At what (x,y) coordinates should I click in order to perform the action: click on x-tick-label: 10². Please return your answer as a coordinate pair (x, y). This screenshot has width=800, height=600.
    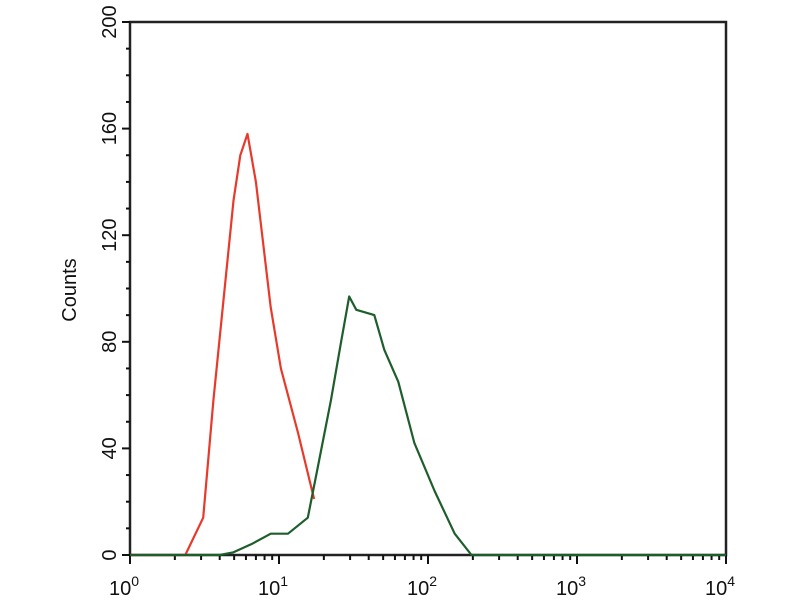
    Looking at the image, I should click on (422, 586).